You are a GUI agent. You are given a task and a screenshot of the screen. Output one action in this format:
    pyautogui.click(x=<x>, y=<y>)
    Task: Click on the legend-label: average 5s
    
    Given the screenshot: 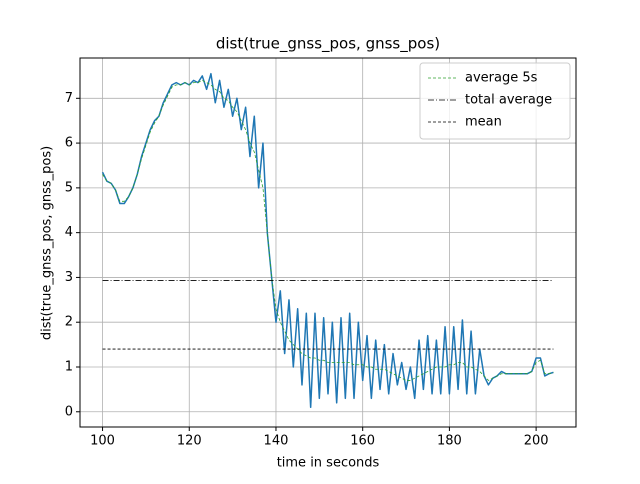 What is the action you would take?
    pyautogui.click(x=501, y=78)
    